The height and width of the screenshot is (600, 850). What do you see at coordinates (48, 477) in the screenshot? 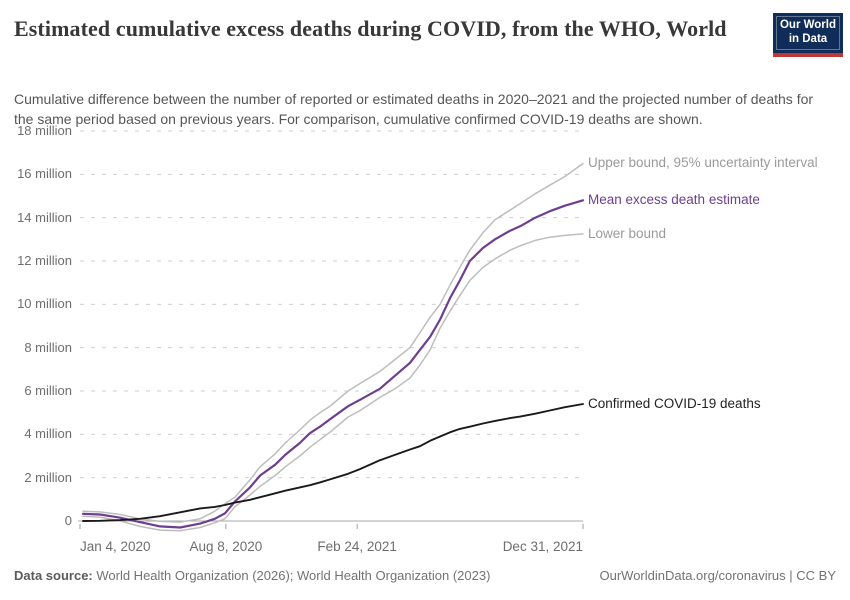
I see `y-axis-tick-label: 2 million` at bounding box center [48, 477].